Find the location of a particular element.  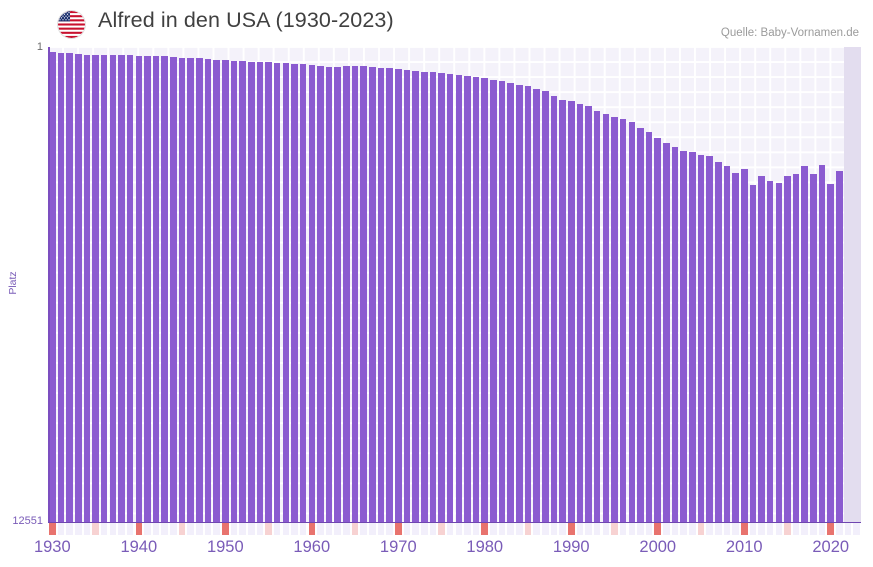

tick-minor-empty-1976 is located at coordinates (450, 529).